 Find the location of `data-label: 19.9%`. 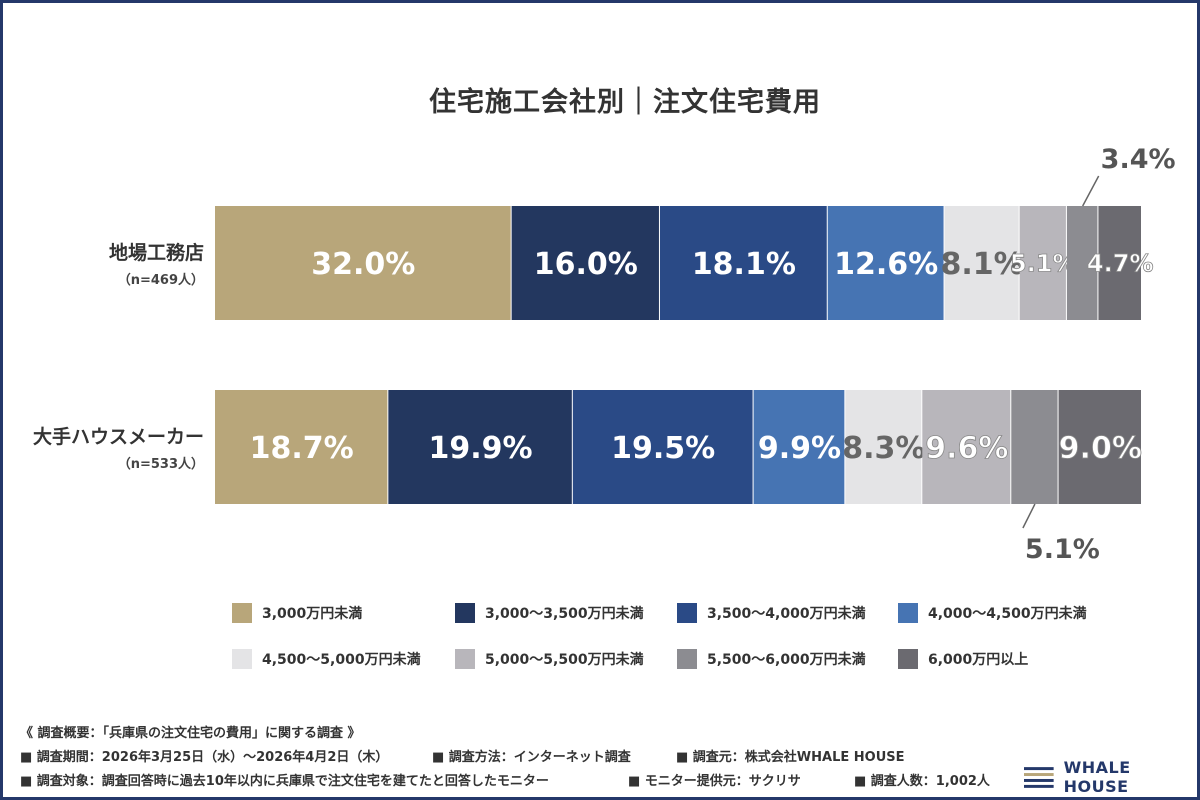

data-label: 19.9% is located at coordinates (481, 448).